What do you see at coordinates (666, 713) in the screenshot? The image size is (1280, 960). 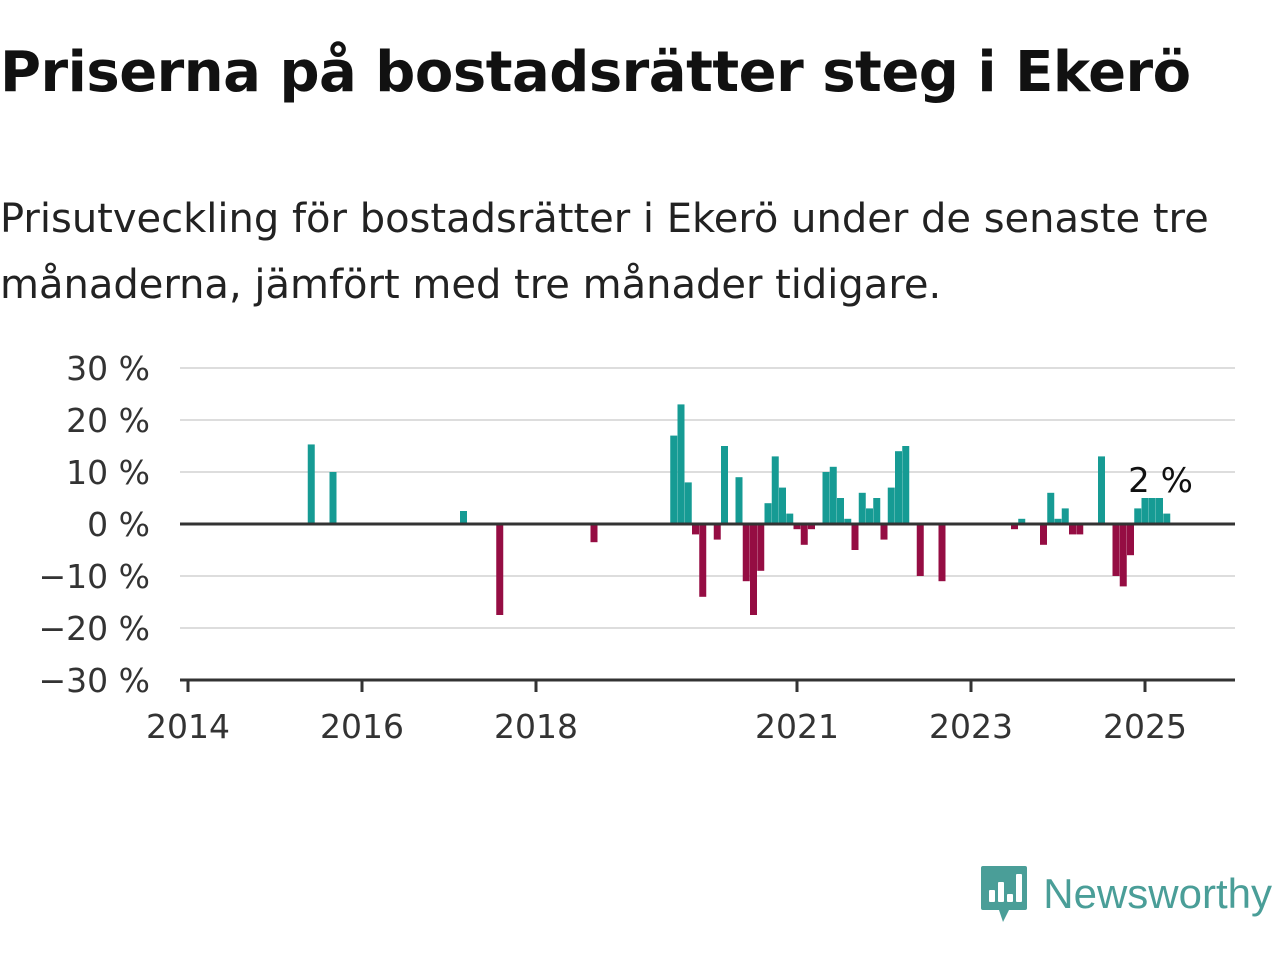 I see `x-axis-ticks: 2014 2016 2018 2021 2023 2025` at bounding box center [666, 713].